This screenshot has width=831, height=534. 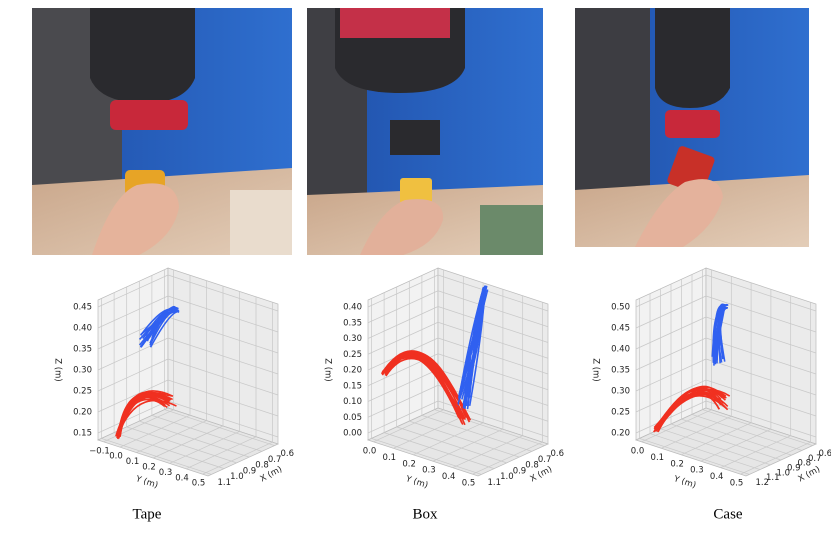 What do you see at coordinates (737, 484) in the screenshot?
I see `y-tick-label: 0.5` at bounding box center [737, 484].